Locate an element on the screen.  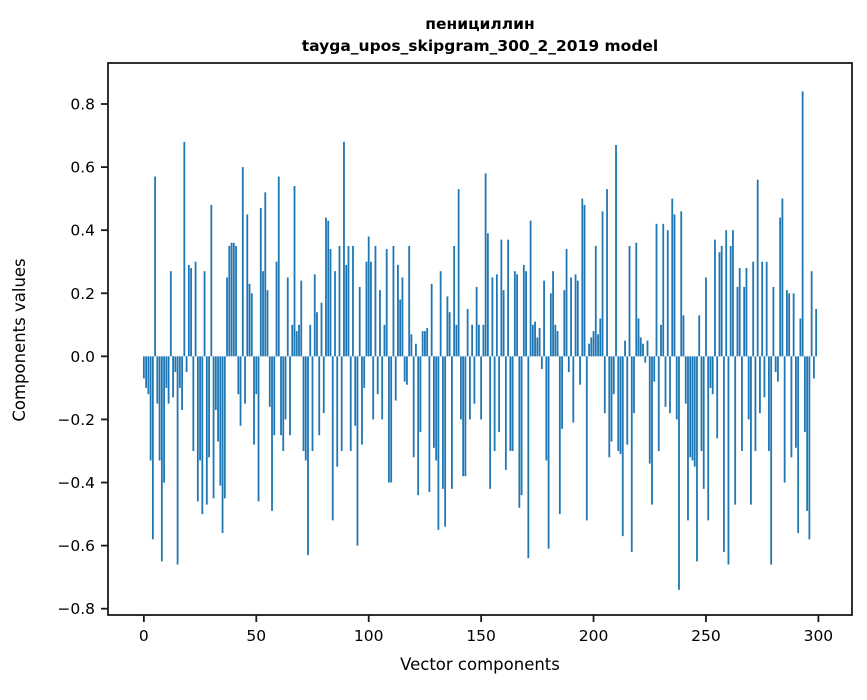
y-tick-label: −0.8 is located at coordinates (76, 609).